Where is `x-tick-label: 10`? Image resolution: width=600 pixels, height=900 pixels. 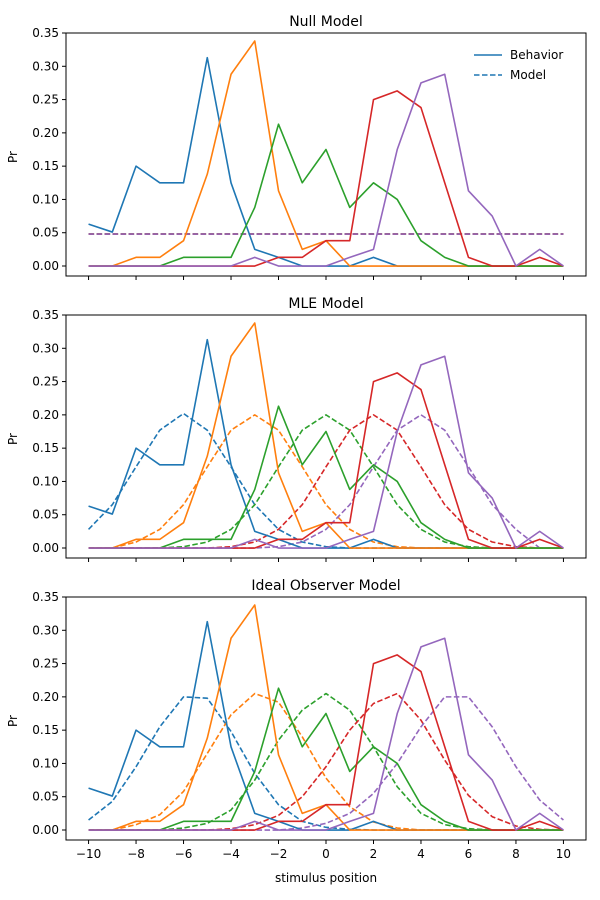
x-tick-label: 10 is located at coordinates (563, 854).